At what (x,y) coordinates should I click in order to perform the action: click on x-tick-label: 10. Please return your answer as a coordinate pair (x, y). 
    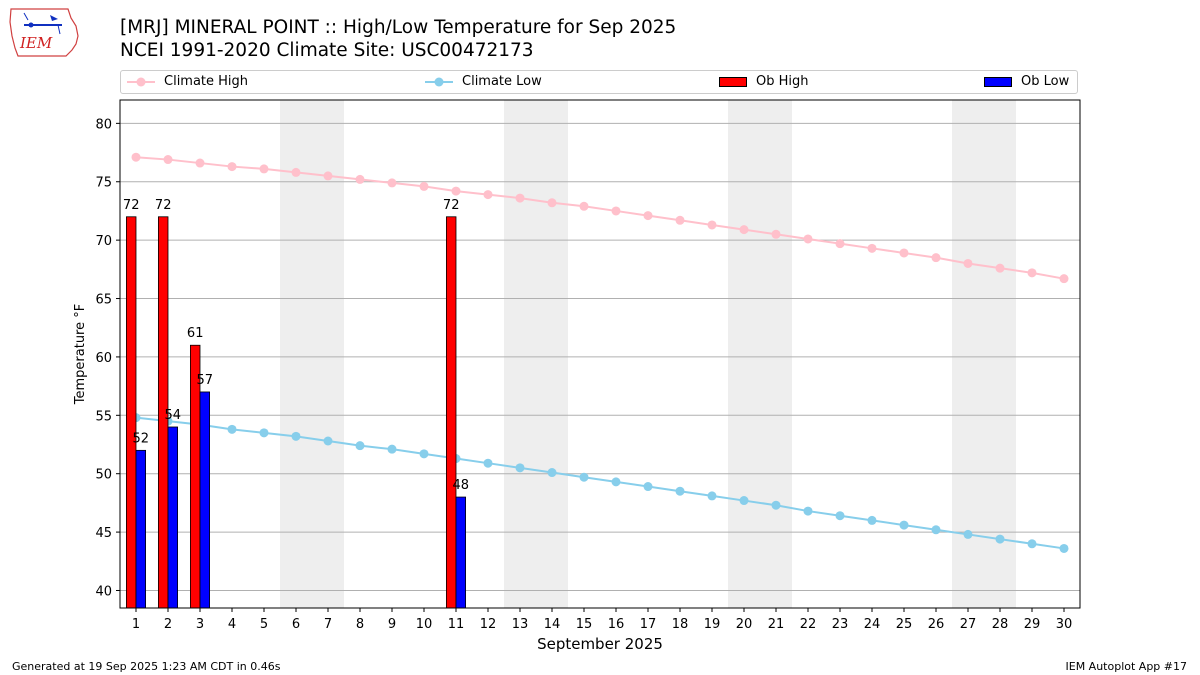
    Looking at the image, I should click on (424, 624).